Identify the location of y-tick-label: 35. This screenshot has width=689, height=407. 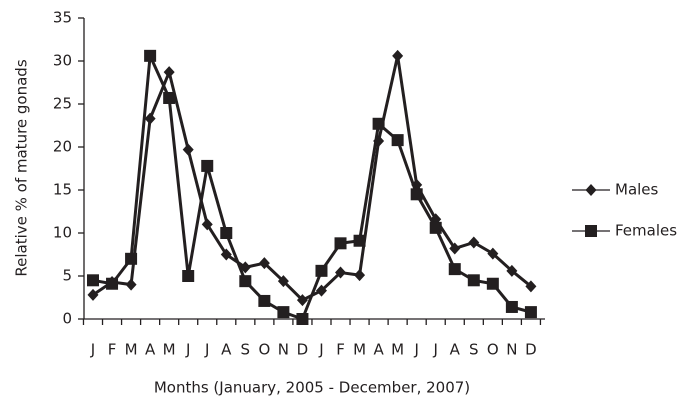
(62, 18).